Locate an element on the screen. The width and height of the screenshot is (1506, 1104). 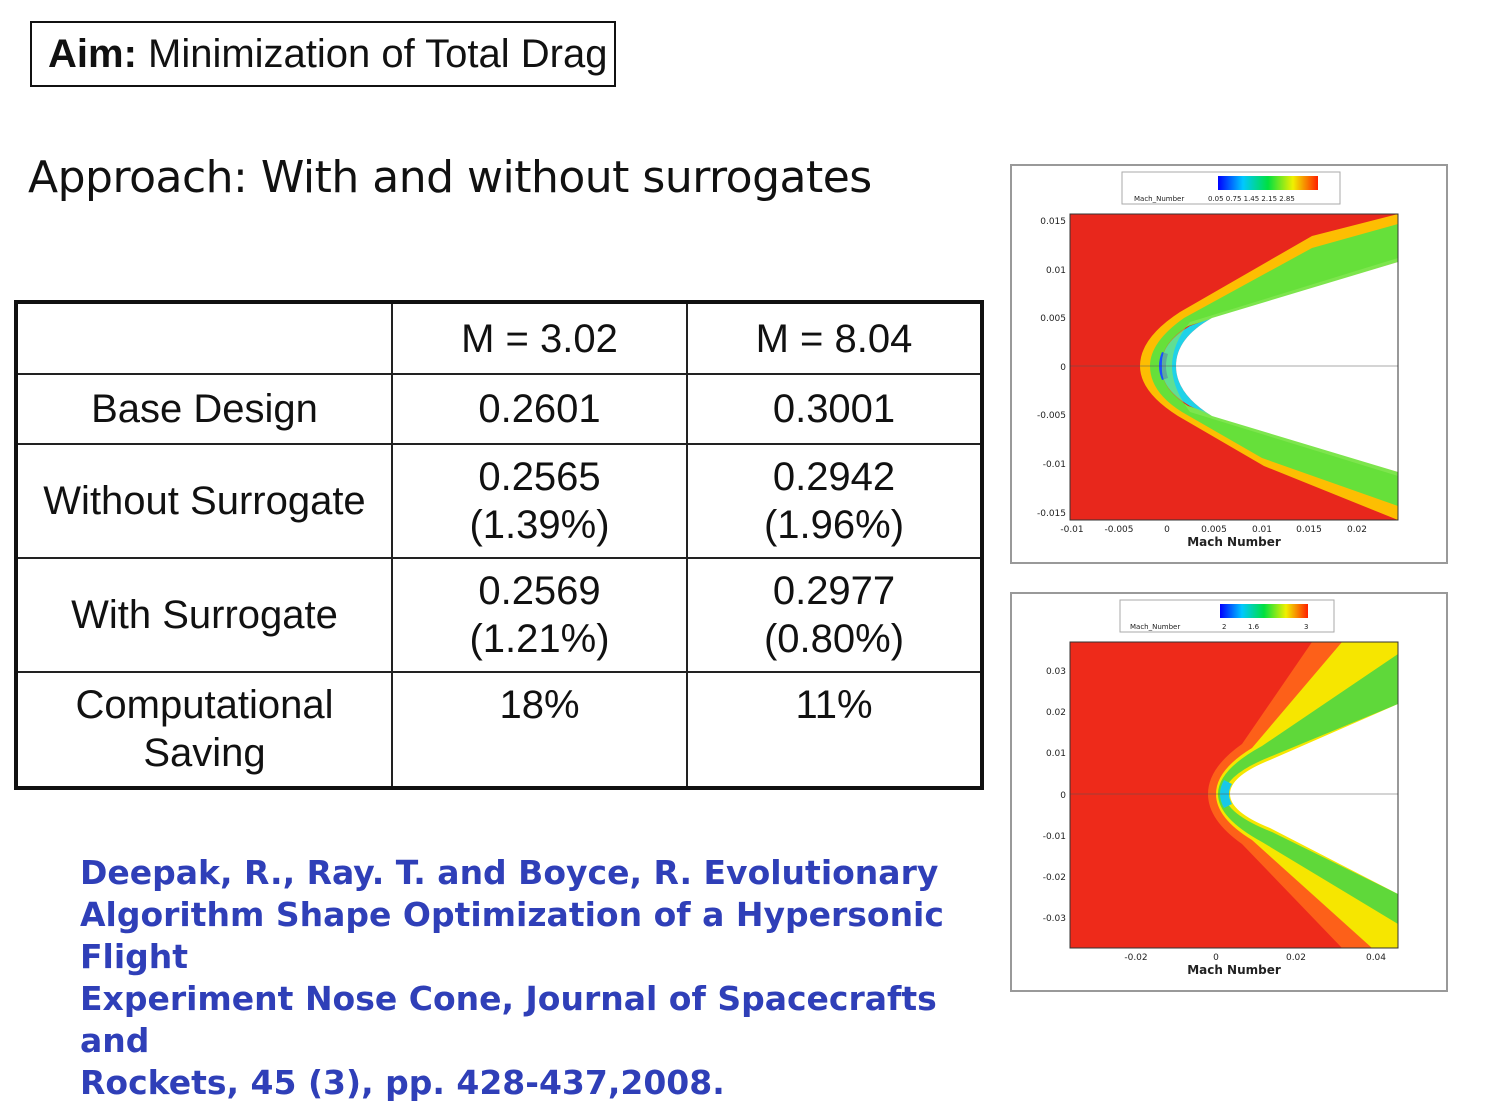
x-tick-label: -0.01 is located at coordinates (1071, 530).